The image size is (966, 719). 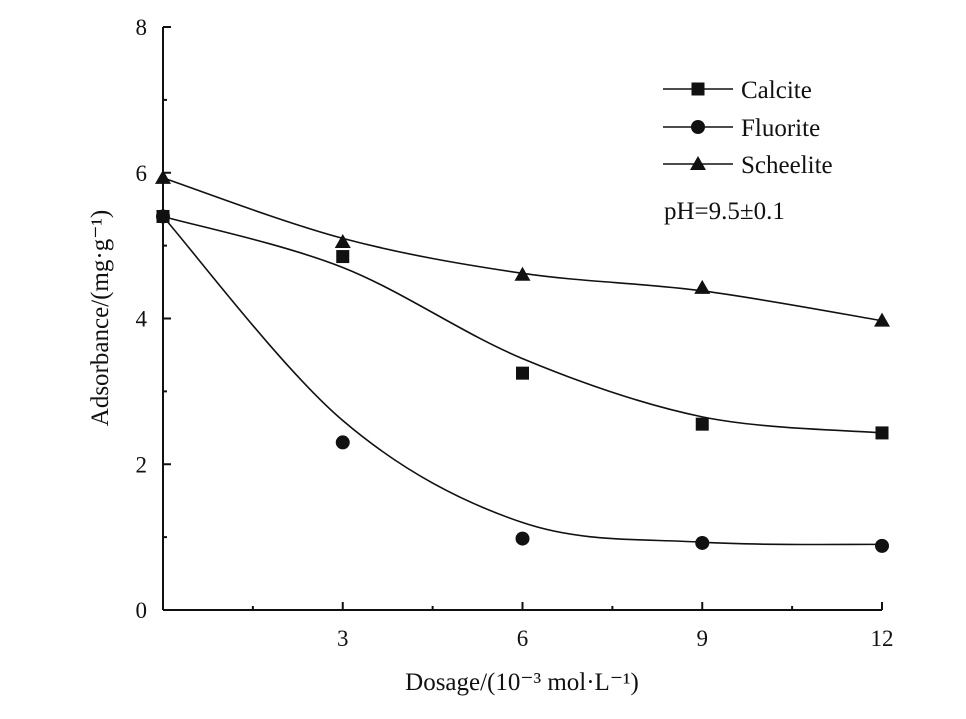 What do you see at coordinates (698, 163) in the screenshot?
I see `legend-marker-scheelite` at bounding box center [698, 163].